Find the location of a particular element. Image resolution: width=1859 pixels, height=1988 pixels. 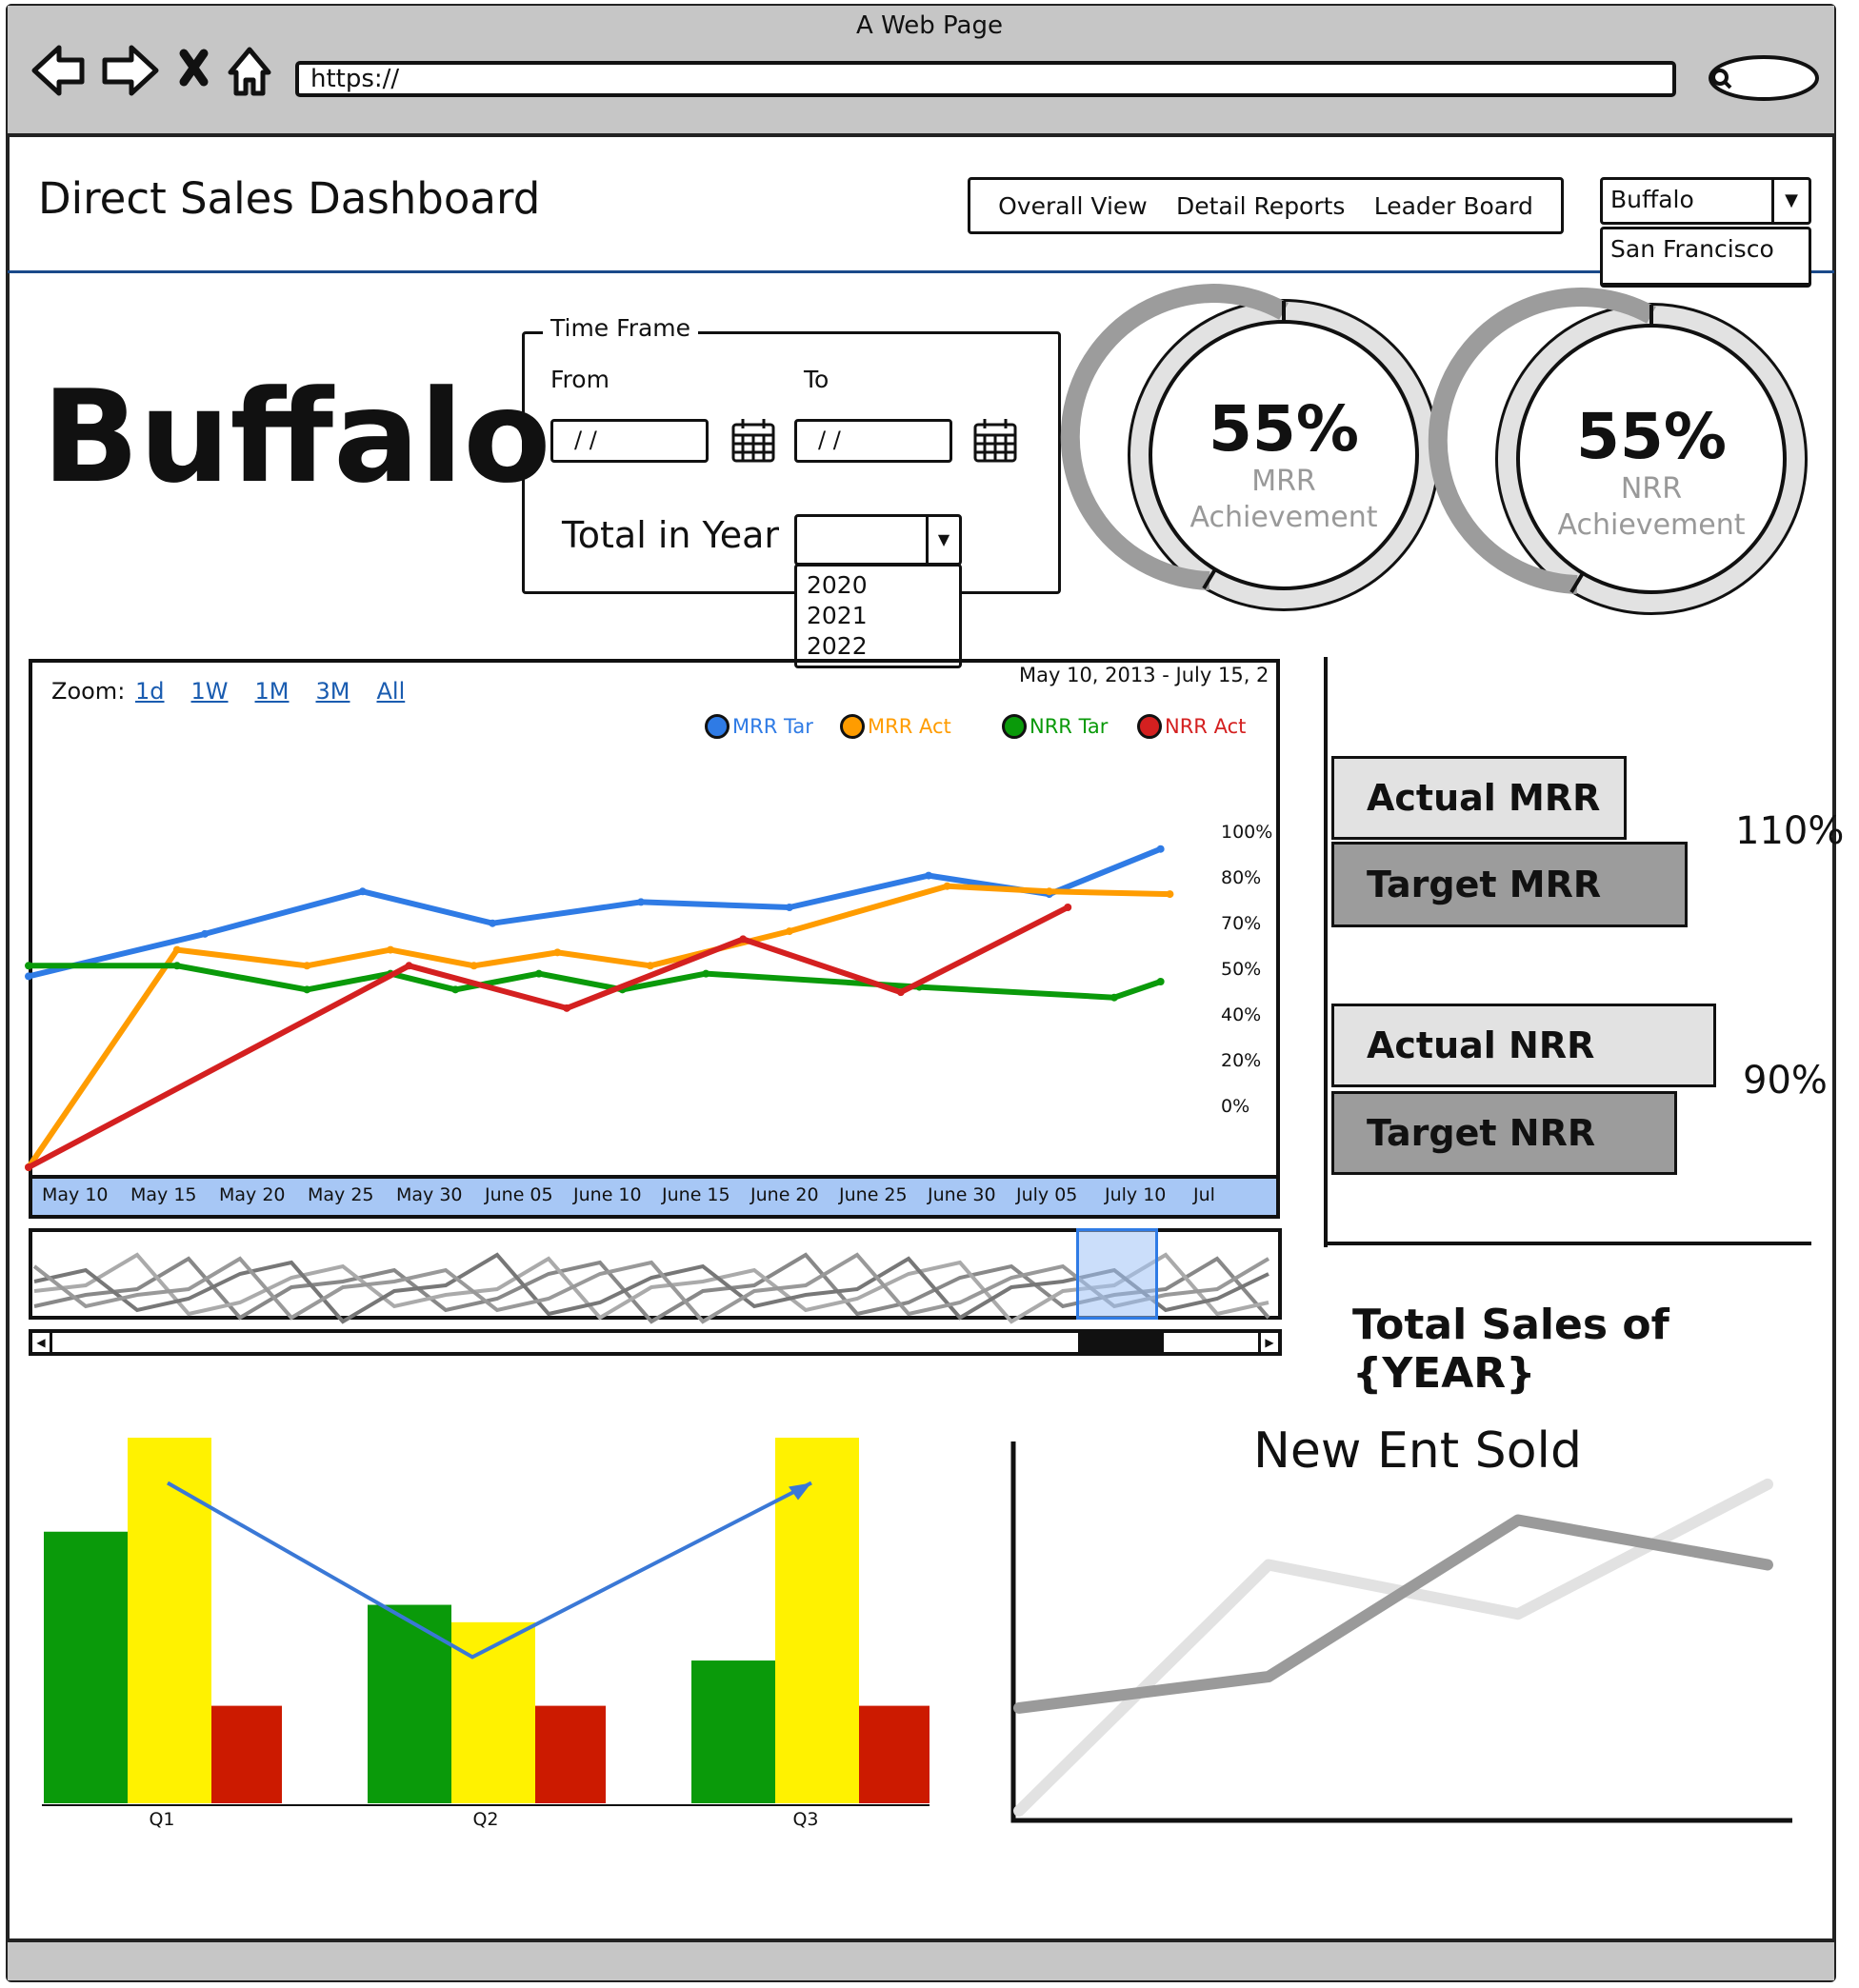

legend-item-nrr-act: NRR Act is located at coordinates (1191, 726).